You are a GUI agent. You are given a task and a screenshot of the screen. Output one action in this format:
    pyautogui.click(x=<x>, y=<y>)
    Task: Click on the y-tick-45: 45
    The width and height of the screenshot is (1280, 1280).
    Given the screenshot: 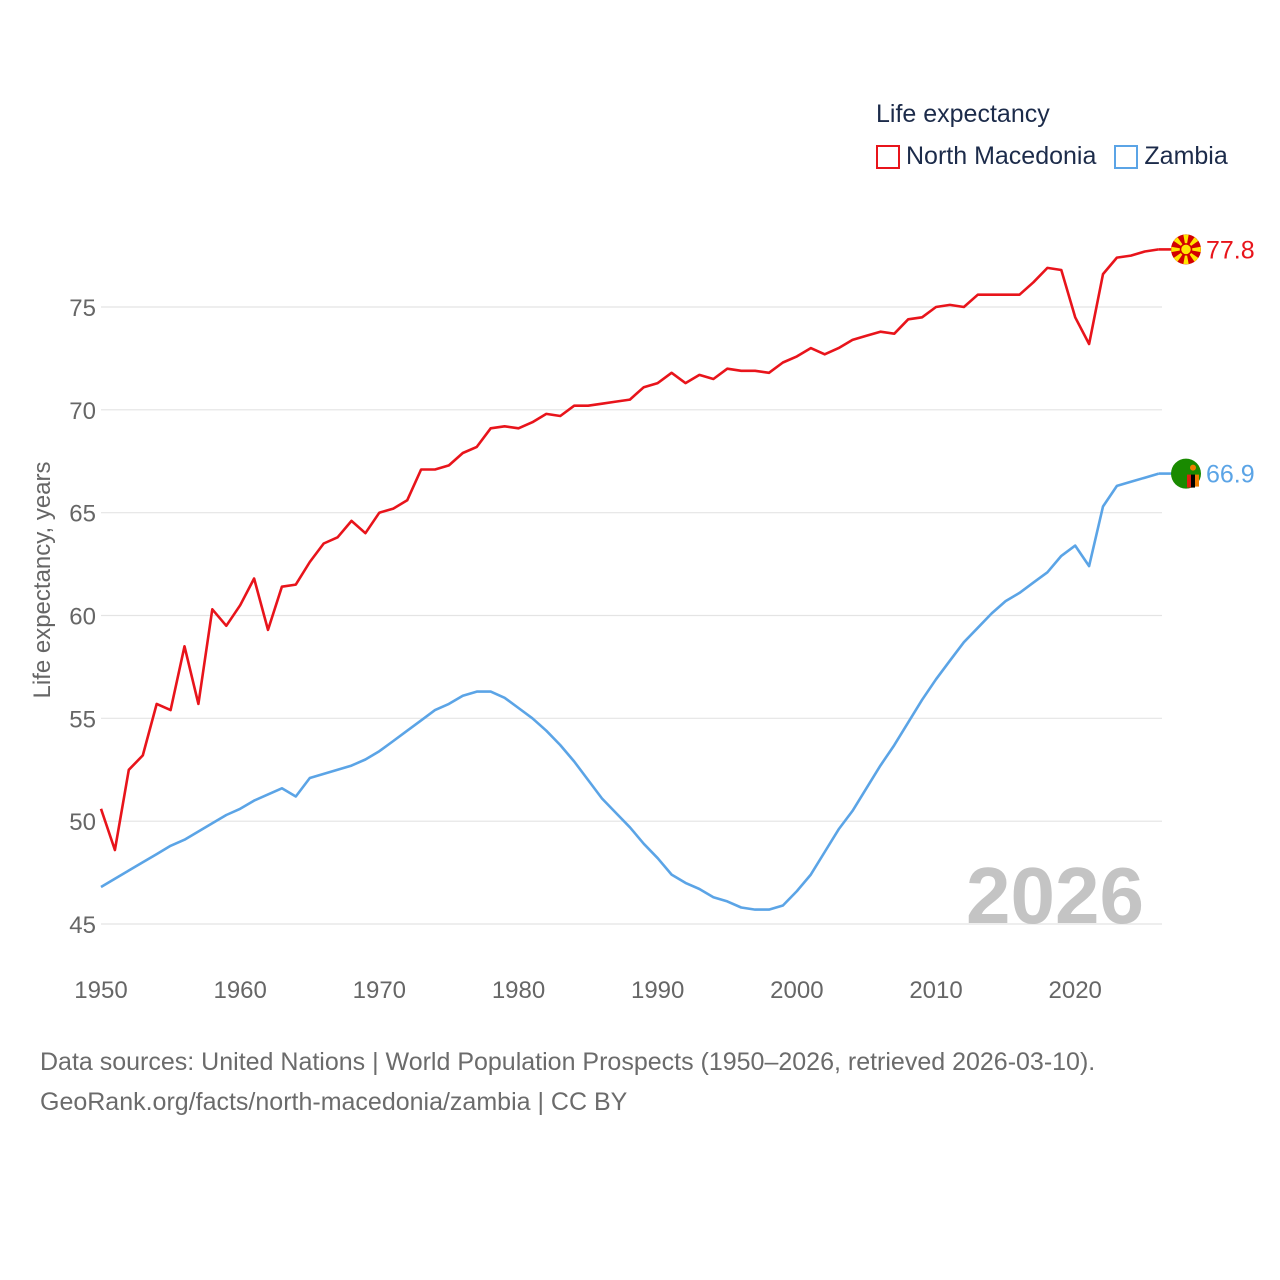 What is the action you would take?
    pyautogui.click(x=82, y=925)
    